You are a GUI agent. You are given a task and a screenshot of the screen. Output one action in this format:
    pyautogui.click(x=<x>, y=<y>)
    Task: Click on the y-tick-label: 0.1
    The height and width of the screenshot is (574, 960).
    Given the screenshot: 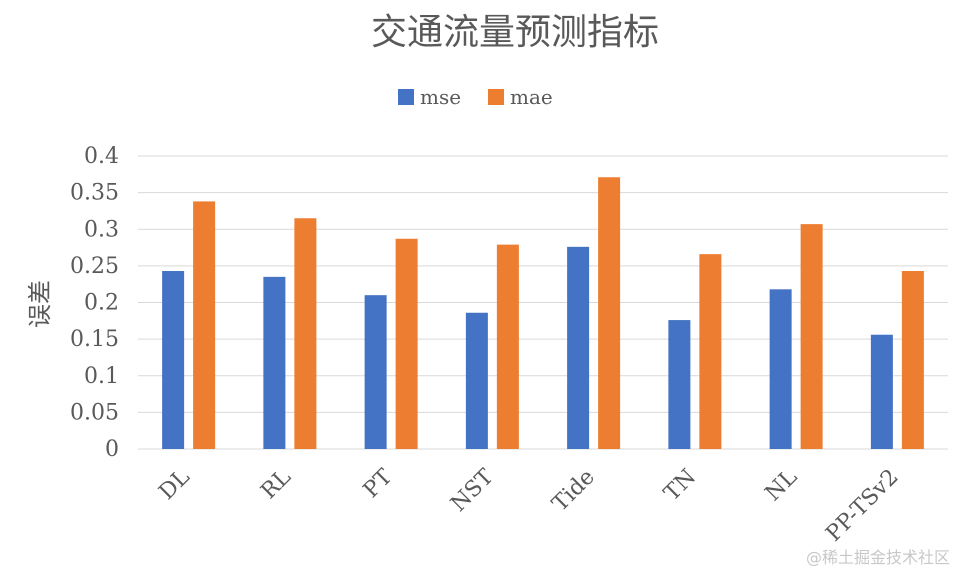 What is the action you would take?
    pyautogui.click(x=101, y=376)
    